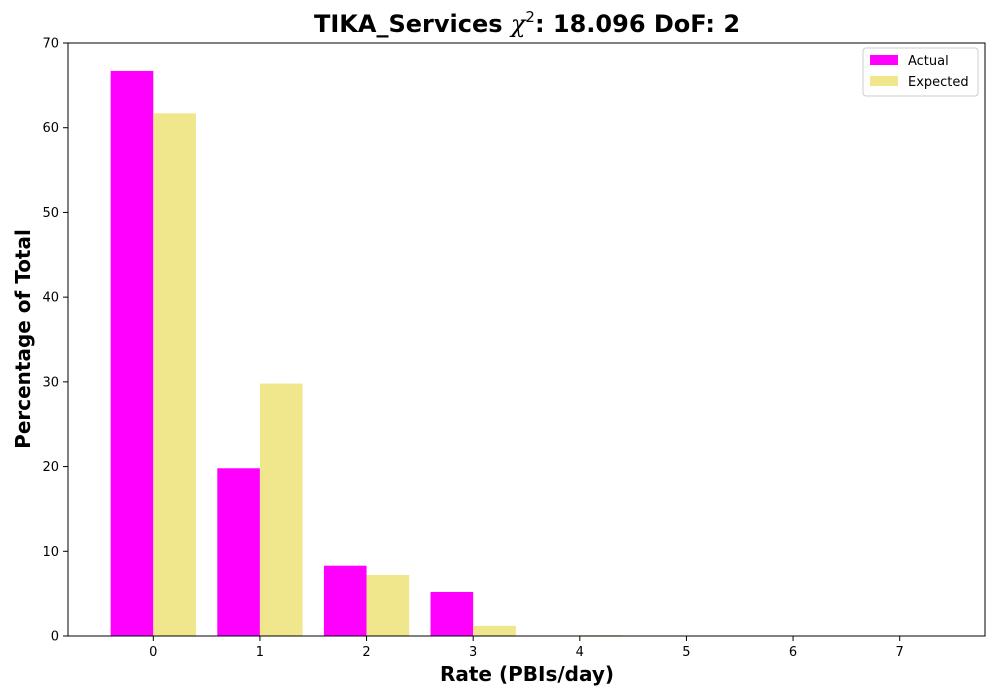  What do you see at coordinates (527, 23) in the screenshot?
I see `chart-title: TIKA_Services χ2: 18.096 DoF: 2` at bounding box center [527, 23].